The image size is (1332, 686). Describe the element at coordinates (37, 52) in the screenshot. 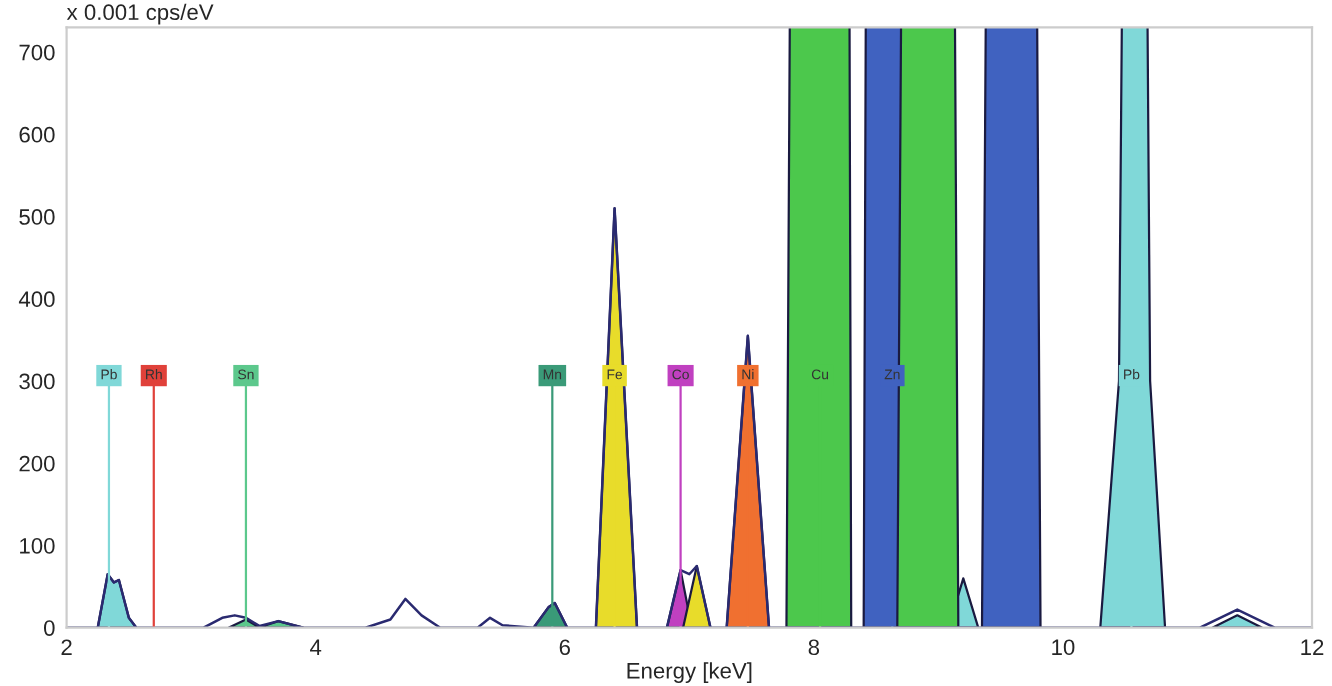

I see `y-tick-label: 700` at that location.